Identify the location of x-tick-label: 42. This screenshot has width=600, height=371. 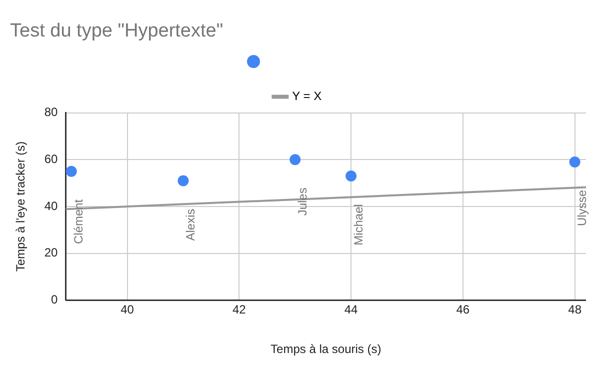
(239, 309).